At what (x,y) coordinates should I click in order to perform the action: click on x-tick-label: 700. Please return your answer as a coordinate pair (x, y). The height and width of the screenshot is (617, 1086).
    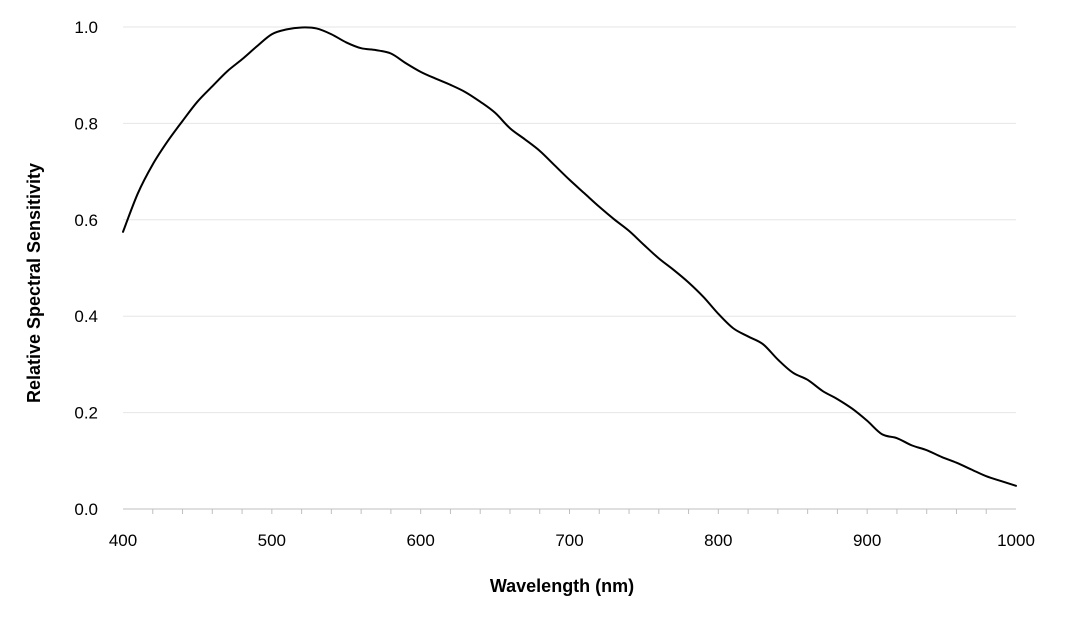
    Looking at the image, I should click on (569, 540).